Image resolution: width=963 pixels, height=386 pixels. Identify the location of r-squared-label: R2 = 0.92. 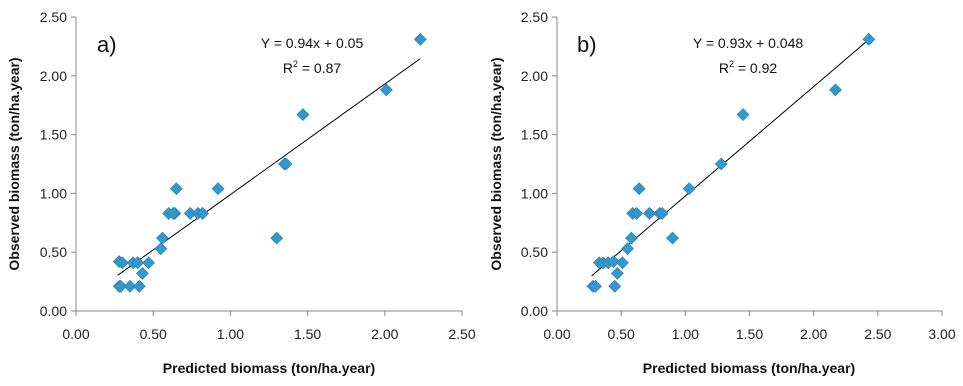
(748, 67).